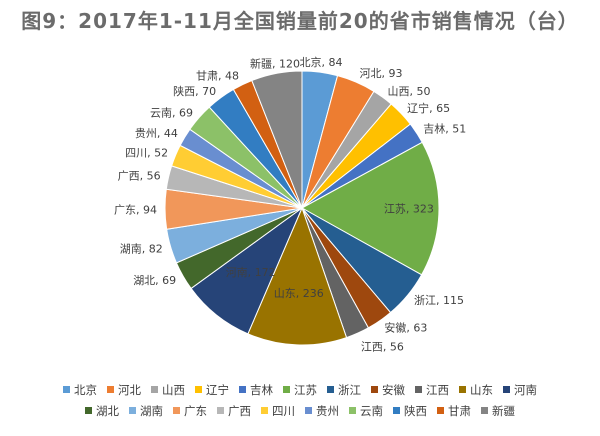 The height and width of the screenshot is (436, 600). Describe the element at coordinates (275, 64) in the screenshot. I see `data-label-20: 新疆, 120` at that location.